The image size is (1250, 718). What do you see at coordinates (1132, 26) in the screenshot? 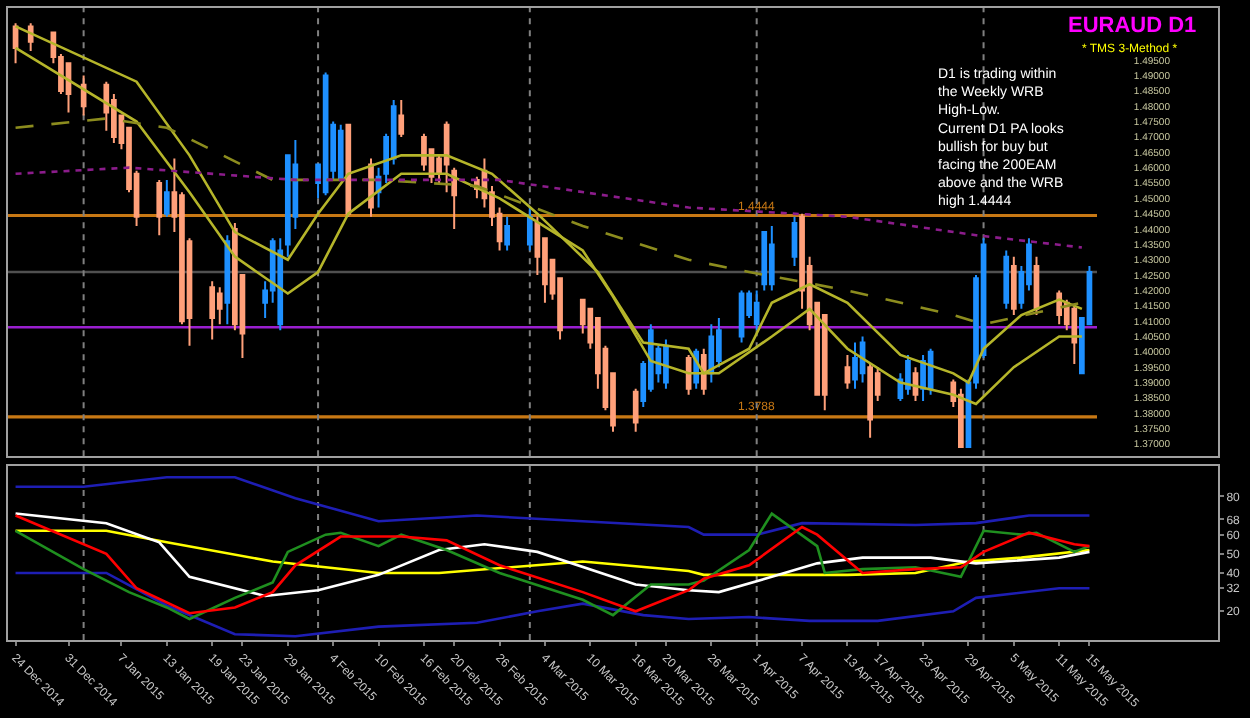
I see `chart-title: EURAUD D1` at bounding box center [1132, 26].